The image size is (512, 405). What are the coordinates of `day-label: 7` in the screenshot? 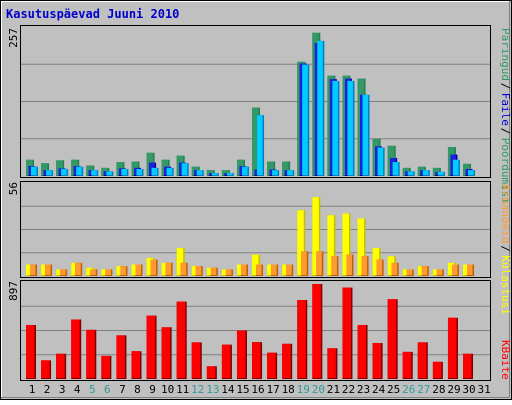 It's located at (122, 389).